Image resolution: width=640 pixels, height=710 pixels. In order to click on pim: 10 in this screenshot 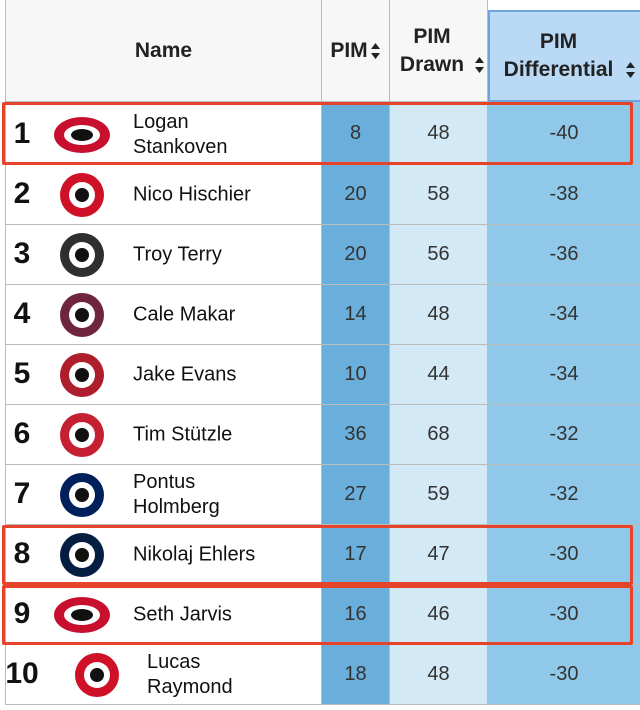, I will do `click(356, 375)`.